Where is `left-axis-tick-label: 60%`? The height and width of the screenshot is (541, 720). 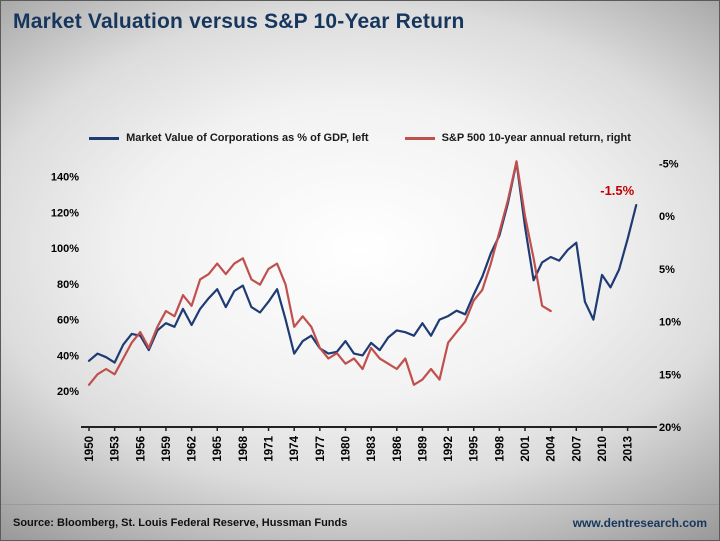
left-axis-tick-label: 60% is located at coordinates (68, 321).